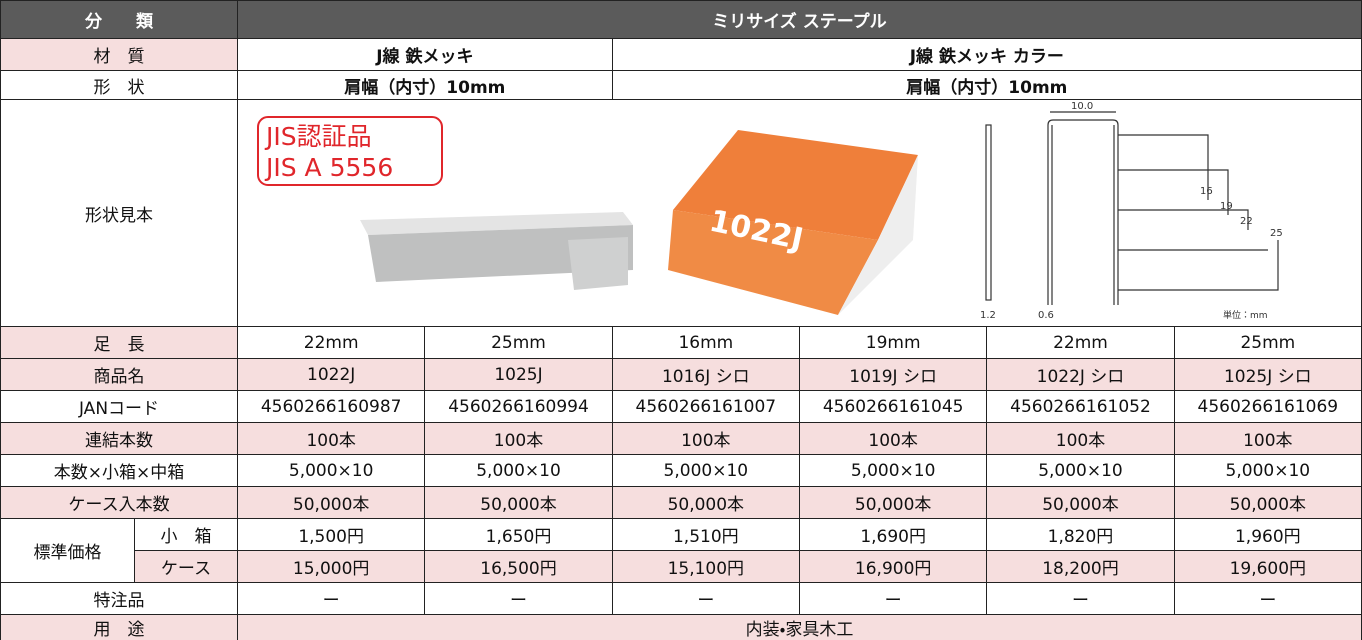 This screenshot has height=640, width=1362. I want to click on cell: 1019J シロ, so click(893, 374).